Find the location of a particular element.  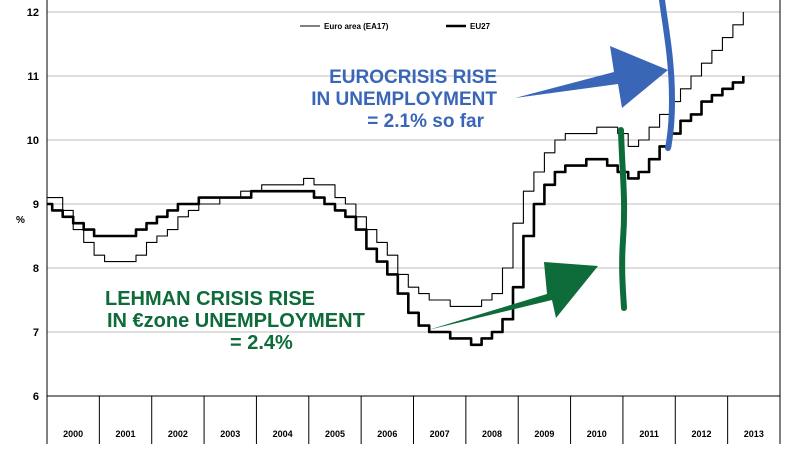

x-tick-label: 2009 is located at coordinates (544, 434).